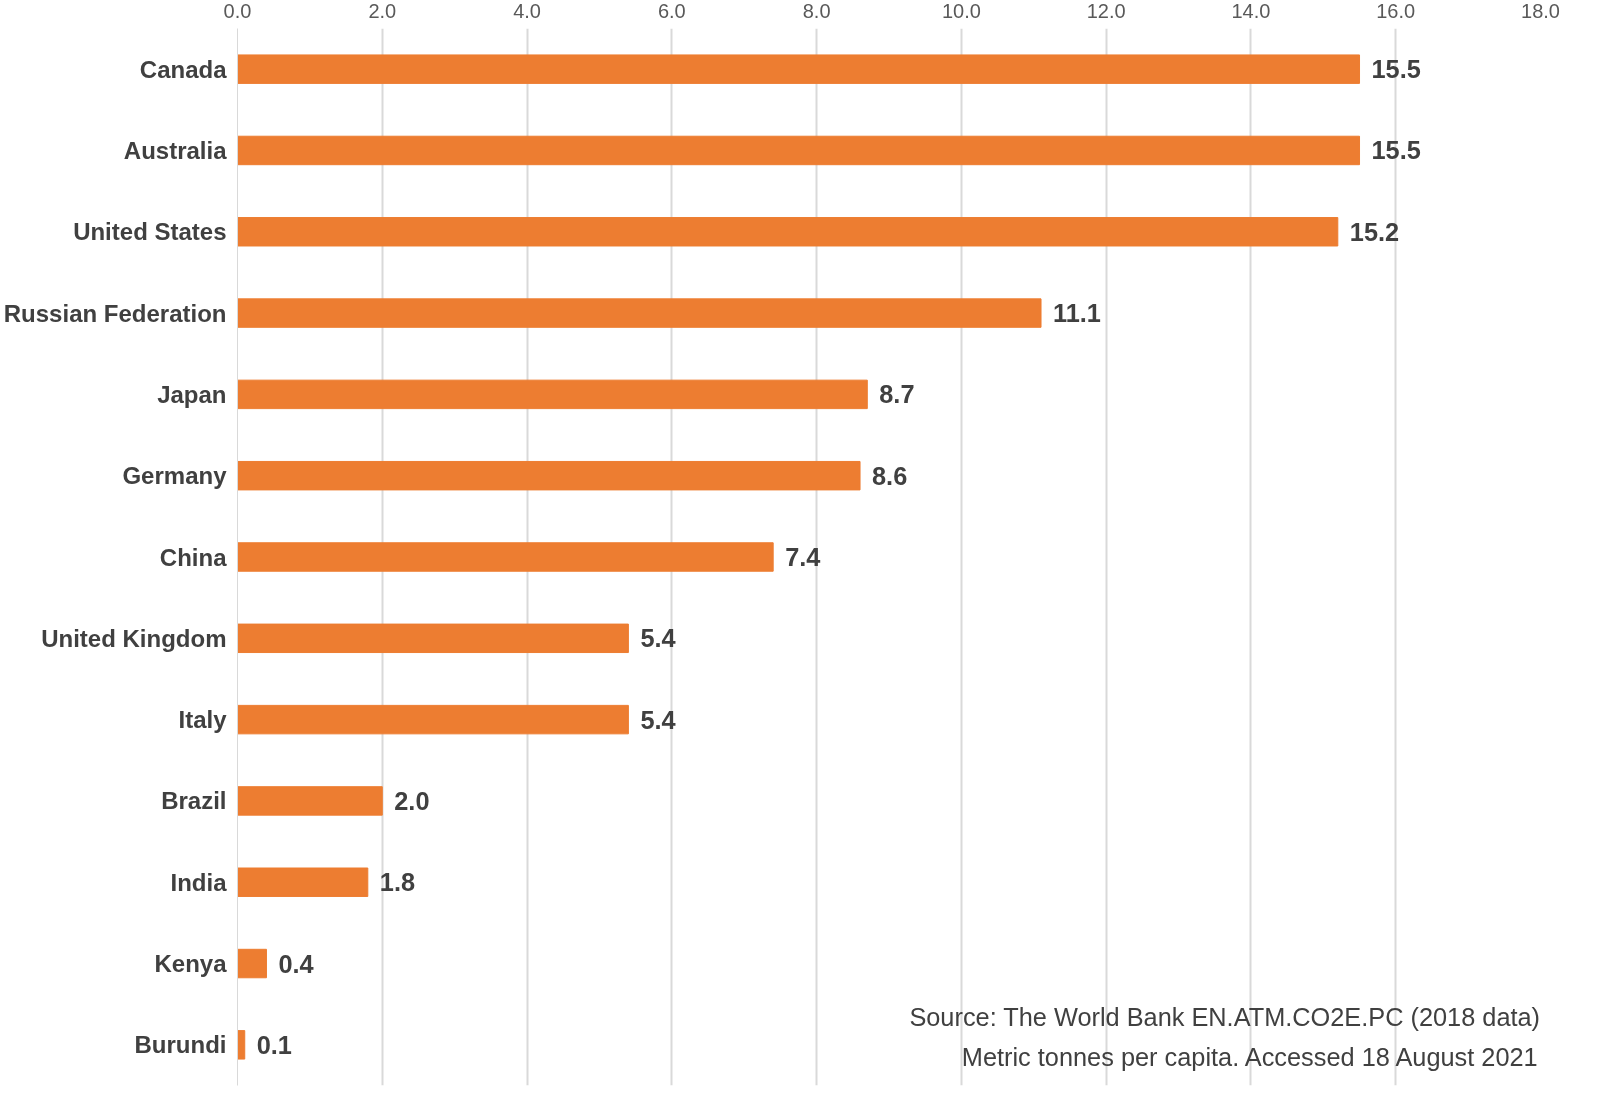 The image size is (1600, 1108). I want to click on data-label: 7.4, so click(803, 557).